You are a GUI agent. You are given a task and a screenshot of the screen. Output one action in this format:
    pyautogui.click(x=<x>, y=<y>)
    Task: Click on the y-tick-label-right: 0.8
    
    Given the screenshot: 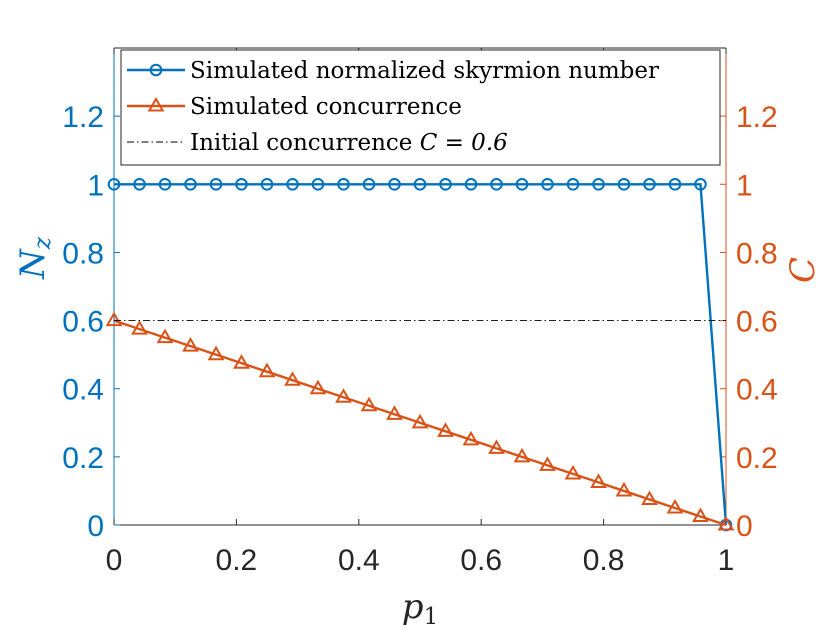 What is the action you would take?
    pyautogui.click(x=757, y=253)
    